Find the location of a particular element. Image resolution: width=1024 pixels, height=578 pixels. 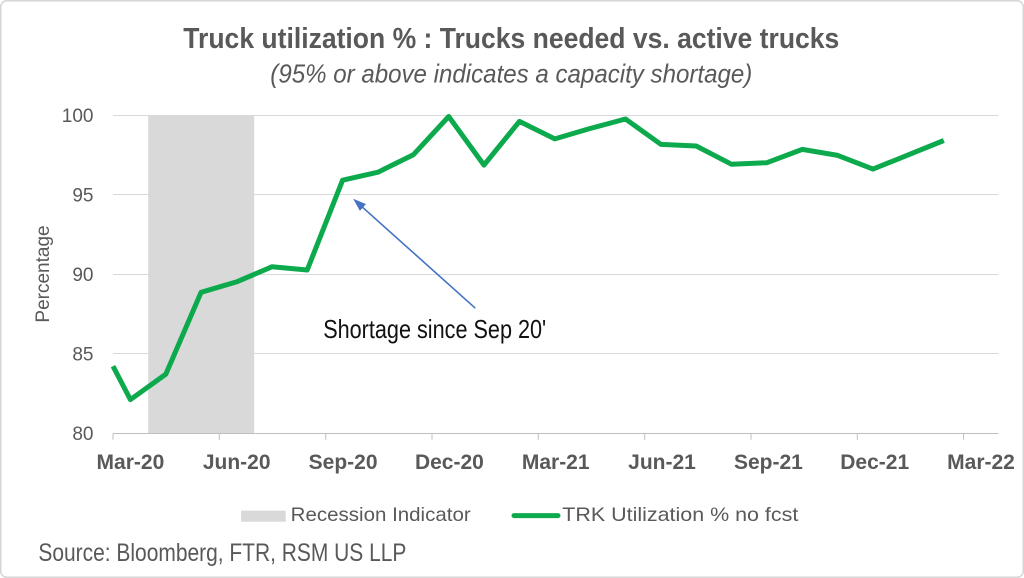

svg-text: Mar-20 is located at coordinates (131, 462).